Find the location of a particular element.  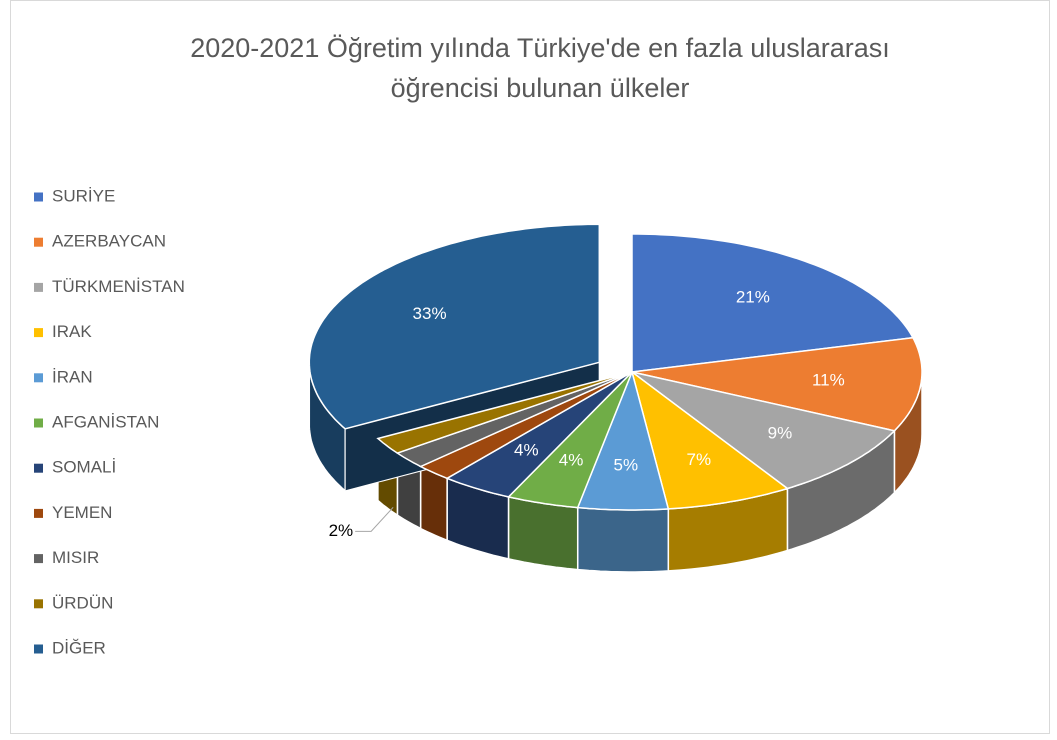

legend-label: YEMEN is located at coordinates (82, 512).